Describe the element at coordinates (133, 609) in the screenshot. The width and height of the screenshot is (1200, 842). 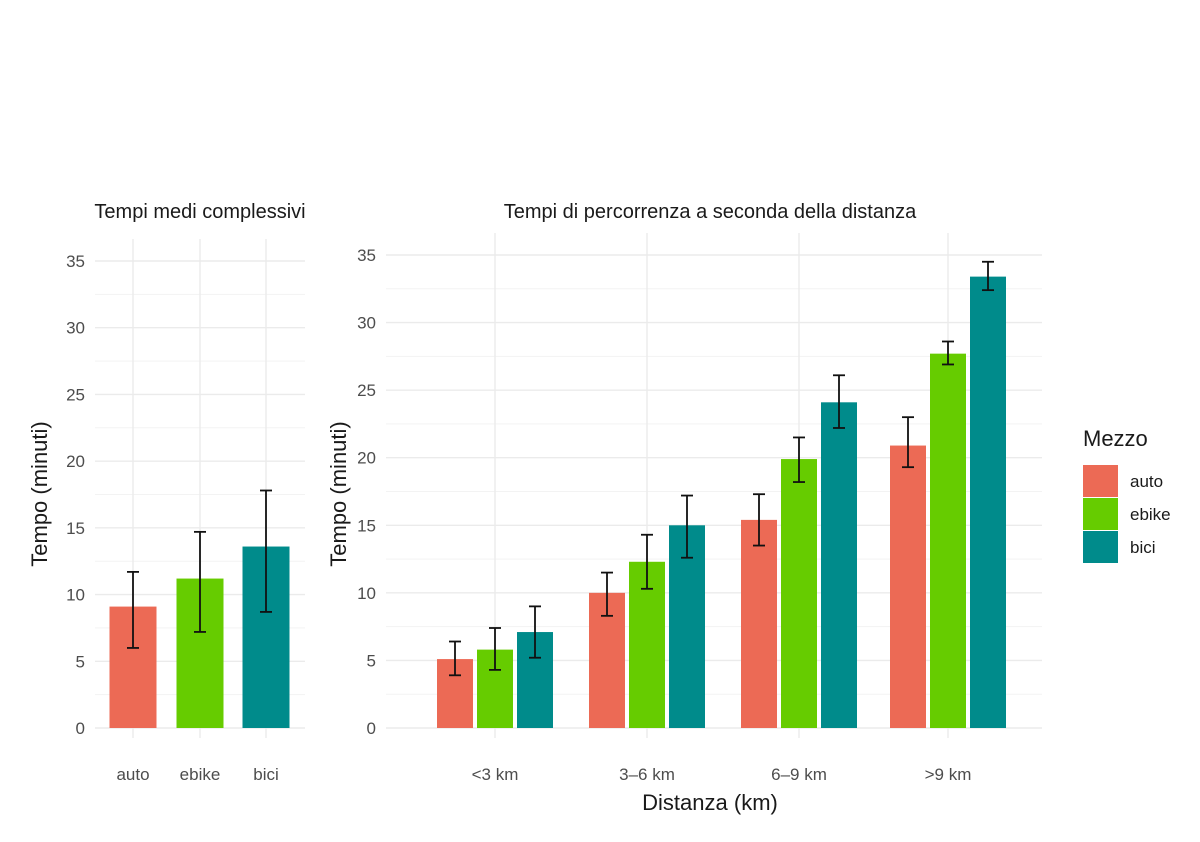
I see `left-auto-error-bar` at that location.